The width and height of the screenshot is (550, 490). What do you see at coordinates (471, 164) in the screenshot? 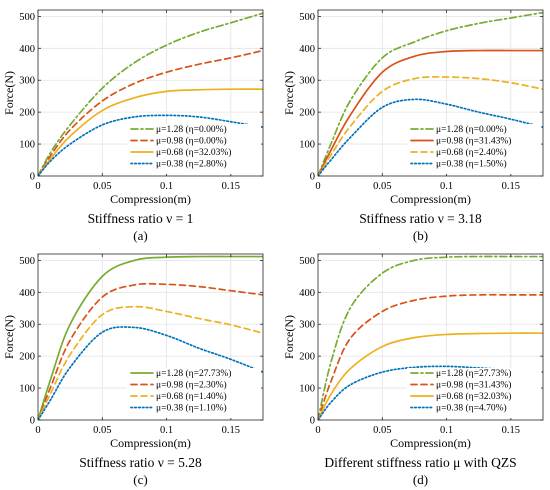
I see `legend-entry: μ=0.38 (η=1.50%)` at bounding box center [471, 164].